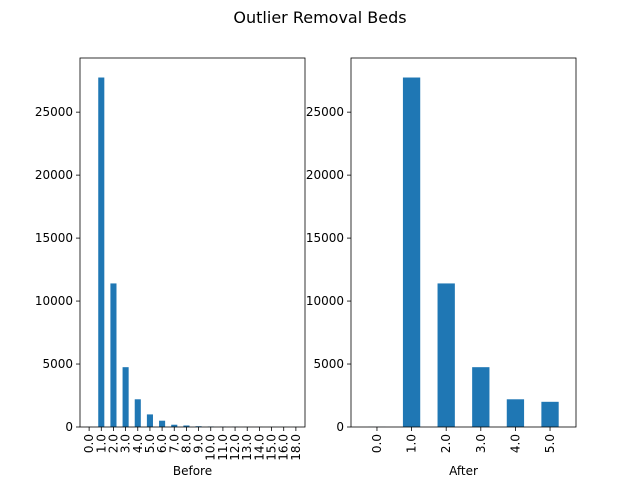  I want to click on x-axis-label: After, so click(463, 471).